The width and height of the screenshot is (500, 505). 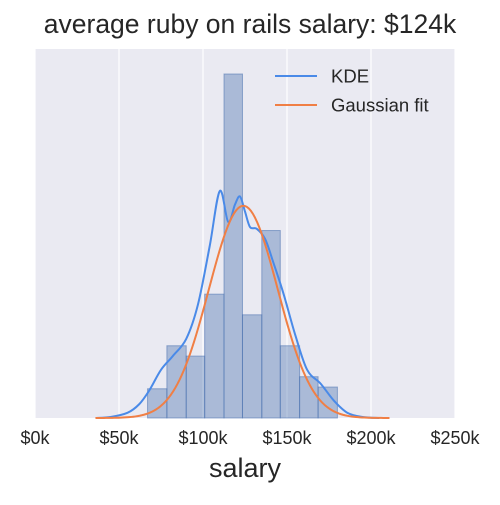 What do you see at coordinates (380, 105) in the screenshot?
I see `legend-label-1: Gaussian fit` at bounding box center [380, 105].